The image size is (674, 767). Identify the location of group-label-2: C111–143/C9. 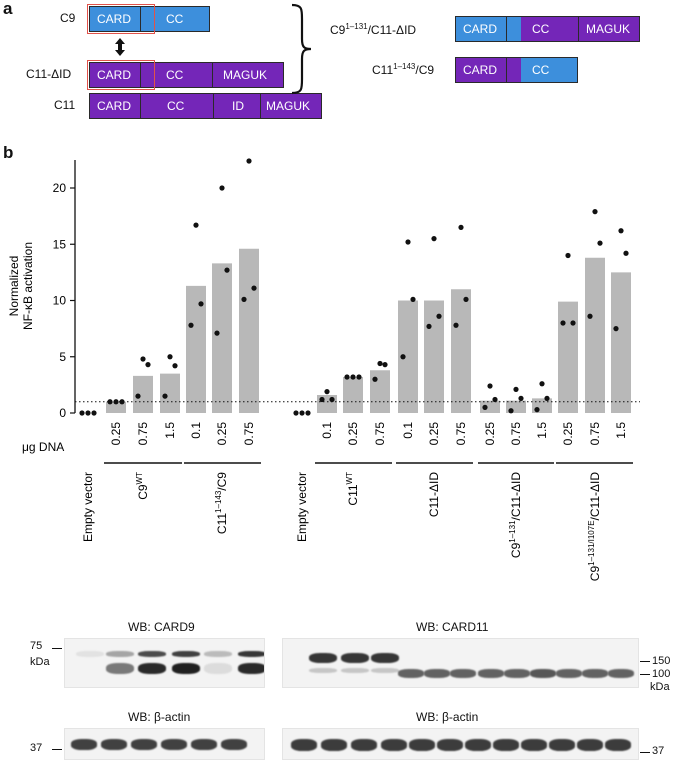
(221, 503).